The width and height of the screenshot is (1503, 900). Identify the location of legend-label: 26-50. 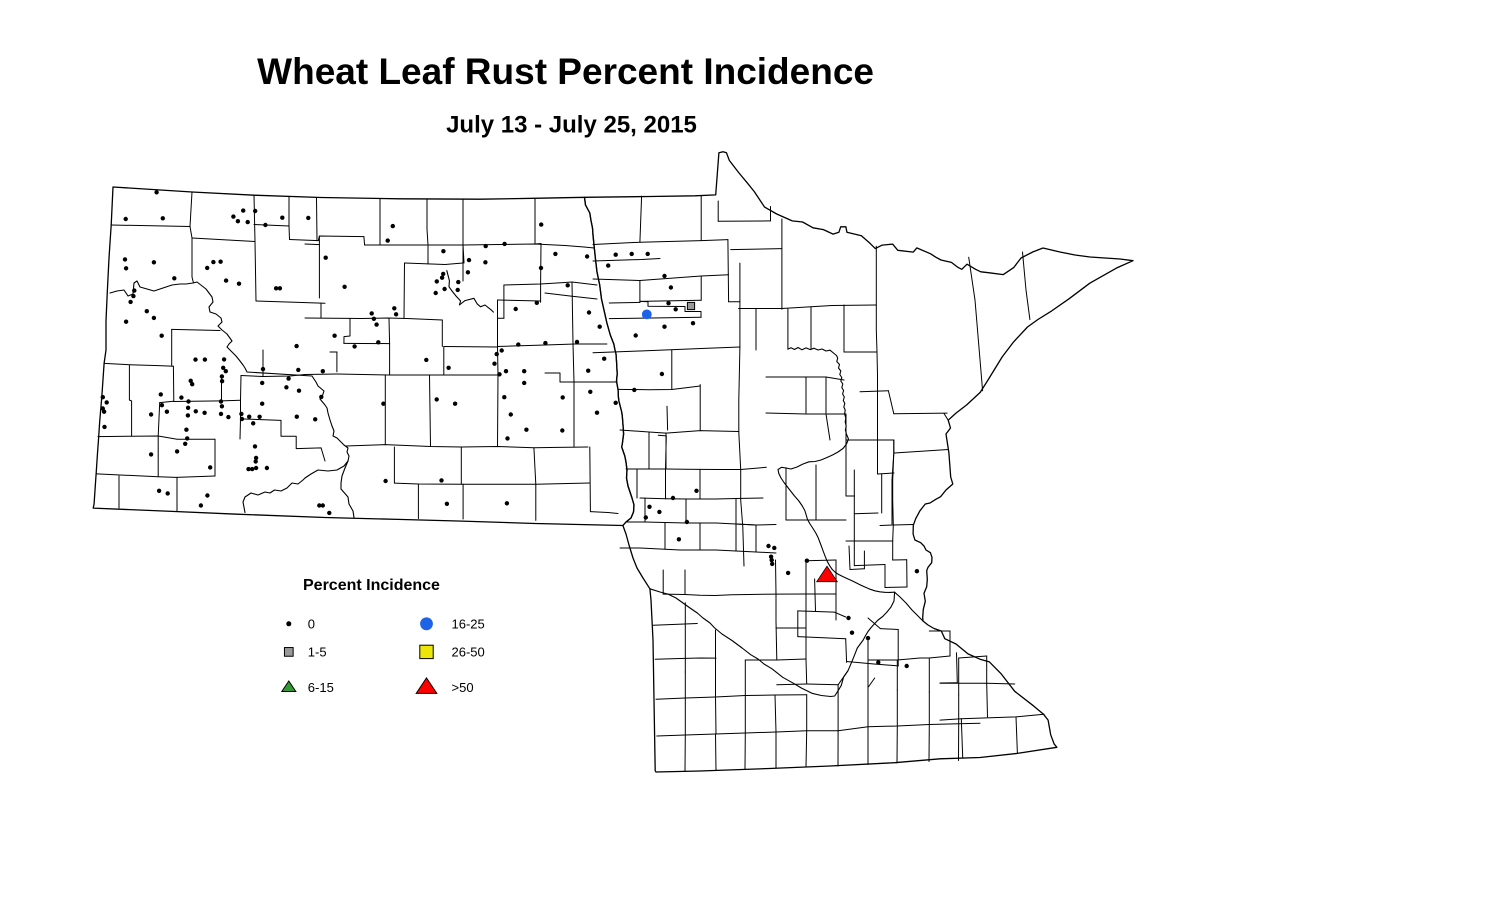
(468, 651).